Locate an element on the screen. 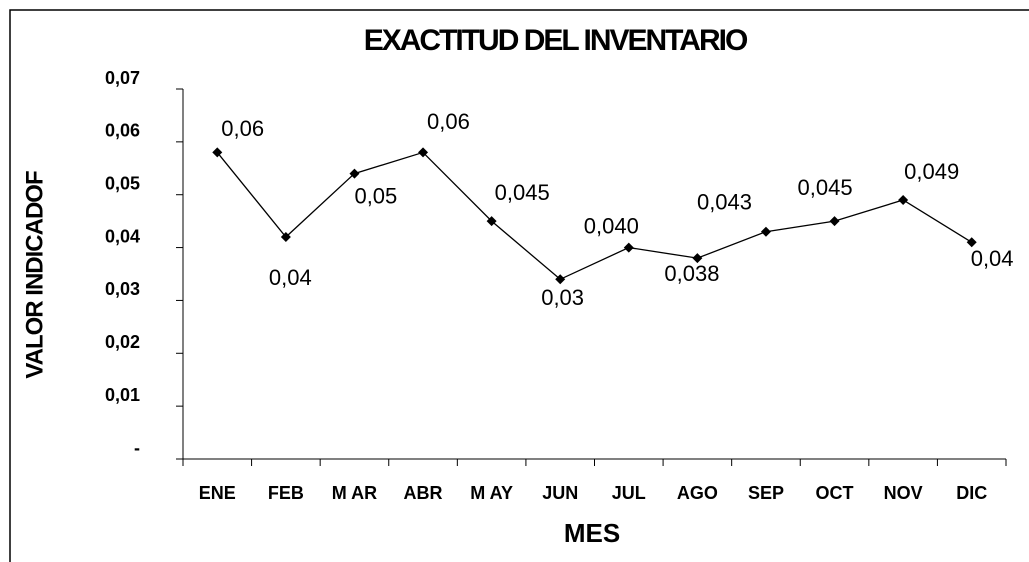 The height and width of the screenshot is (562, 1029). x-tick-label: SEP is located at coordinates (766, 493).